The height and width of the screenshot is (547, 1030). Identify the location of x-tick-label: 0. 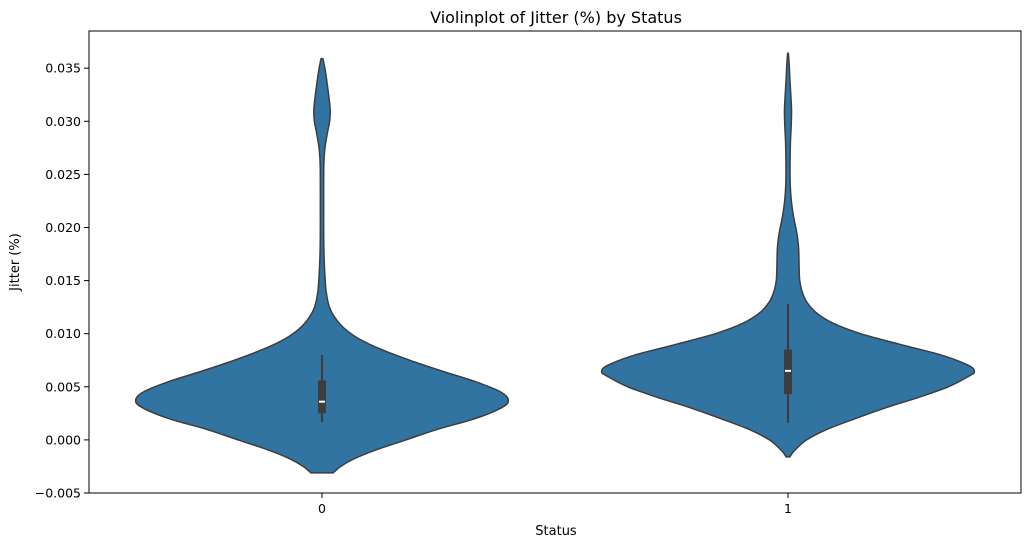
(322, 508).